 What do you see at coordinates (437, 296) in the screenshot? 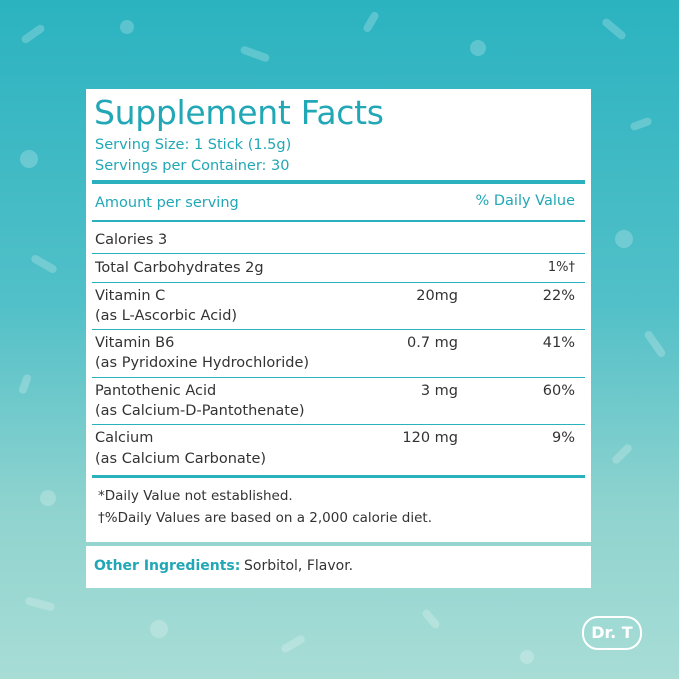
I see `row-amount: 20mg` at bounding box center [437, 296].